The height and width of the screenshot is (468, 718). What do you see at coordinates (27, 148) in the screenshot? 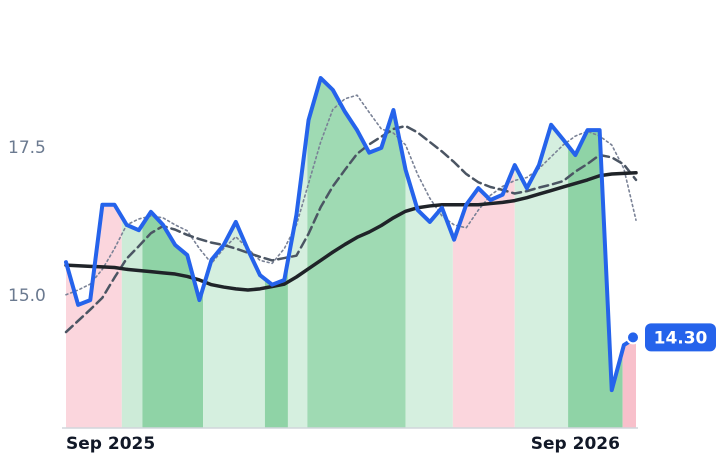
I see `y-tick-label: 17.5` at bounding box center [27, 148].